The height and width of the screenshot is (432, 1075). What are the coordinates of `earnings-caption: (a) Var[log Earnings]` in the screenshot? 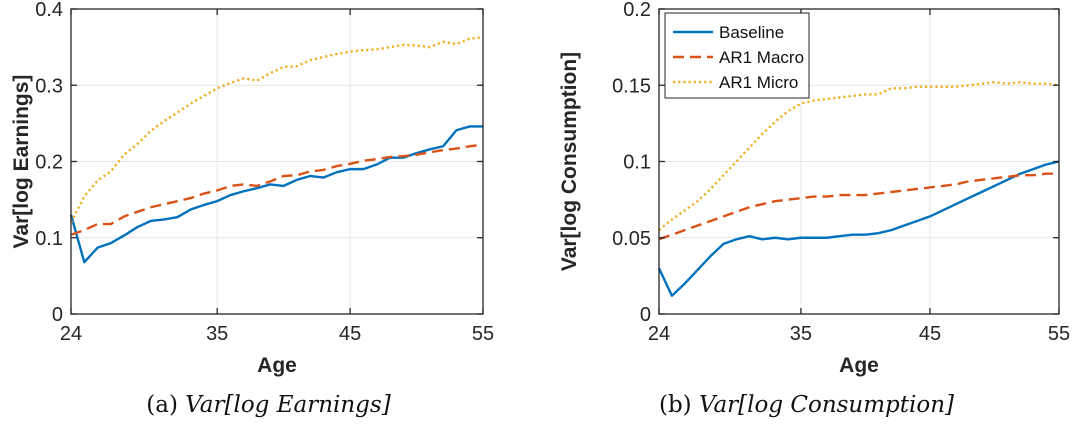 It's located at (268, 405).